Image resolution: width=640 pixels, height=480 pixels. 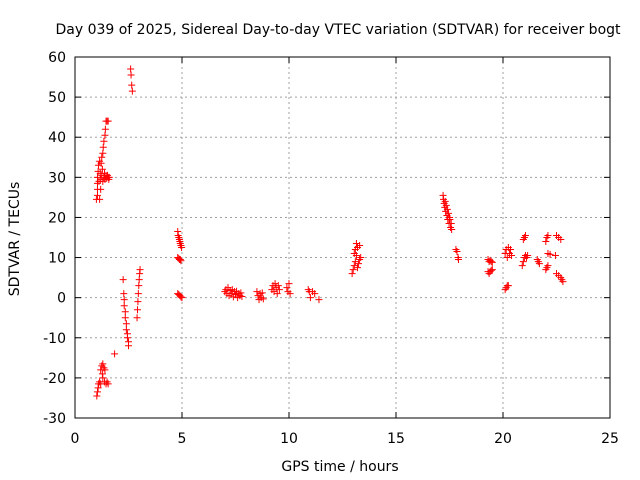 I want to click on y-tick-label: 50, so click(x=57, y=98).